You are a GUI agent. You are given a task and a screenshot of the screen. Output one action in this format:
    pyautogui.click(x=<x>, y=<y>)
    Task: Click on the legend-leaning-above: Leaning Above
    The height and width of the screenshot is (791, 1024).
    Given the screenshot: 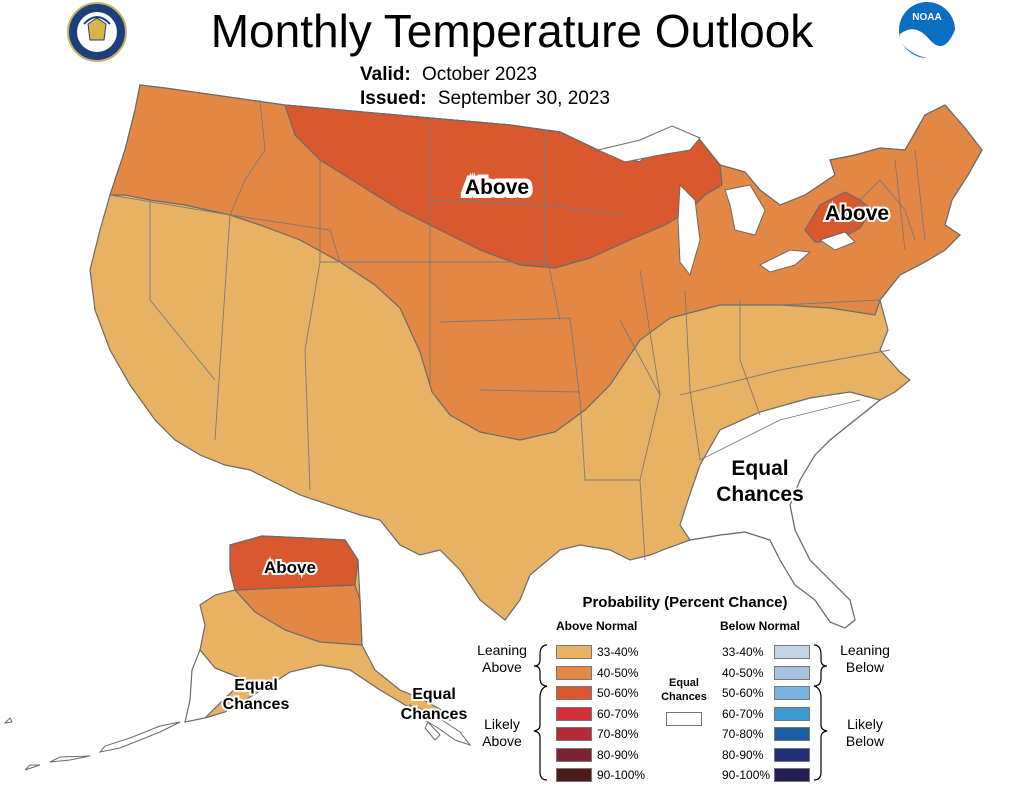 What is the action you would take?
    pyautogui.click(x=502, y=659)
    